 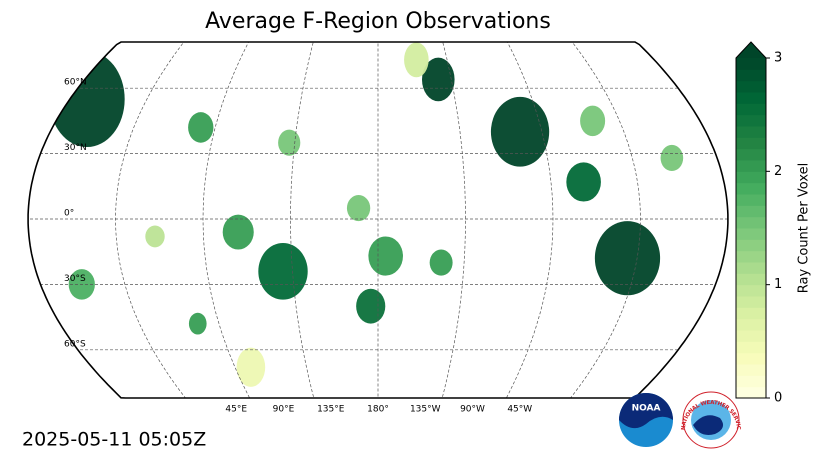 I want to click on lon-label: 90°E, so click(x=284, y=410).